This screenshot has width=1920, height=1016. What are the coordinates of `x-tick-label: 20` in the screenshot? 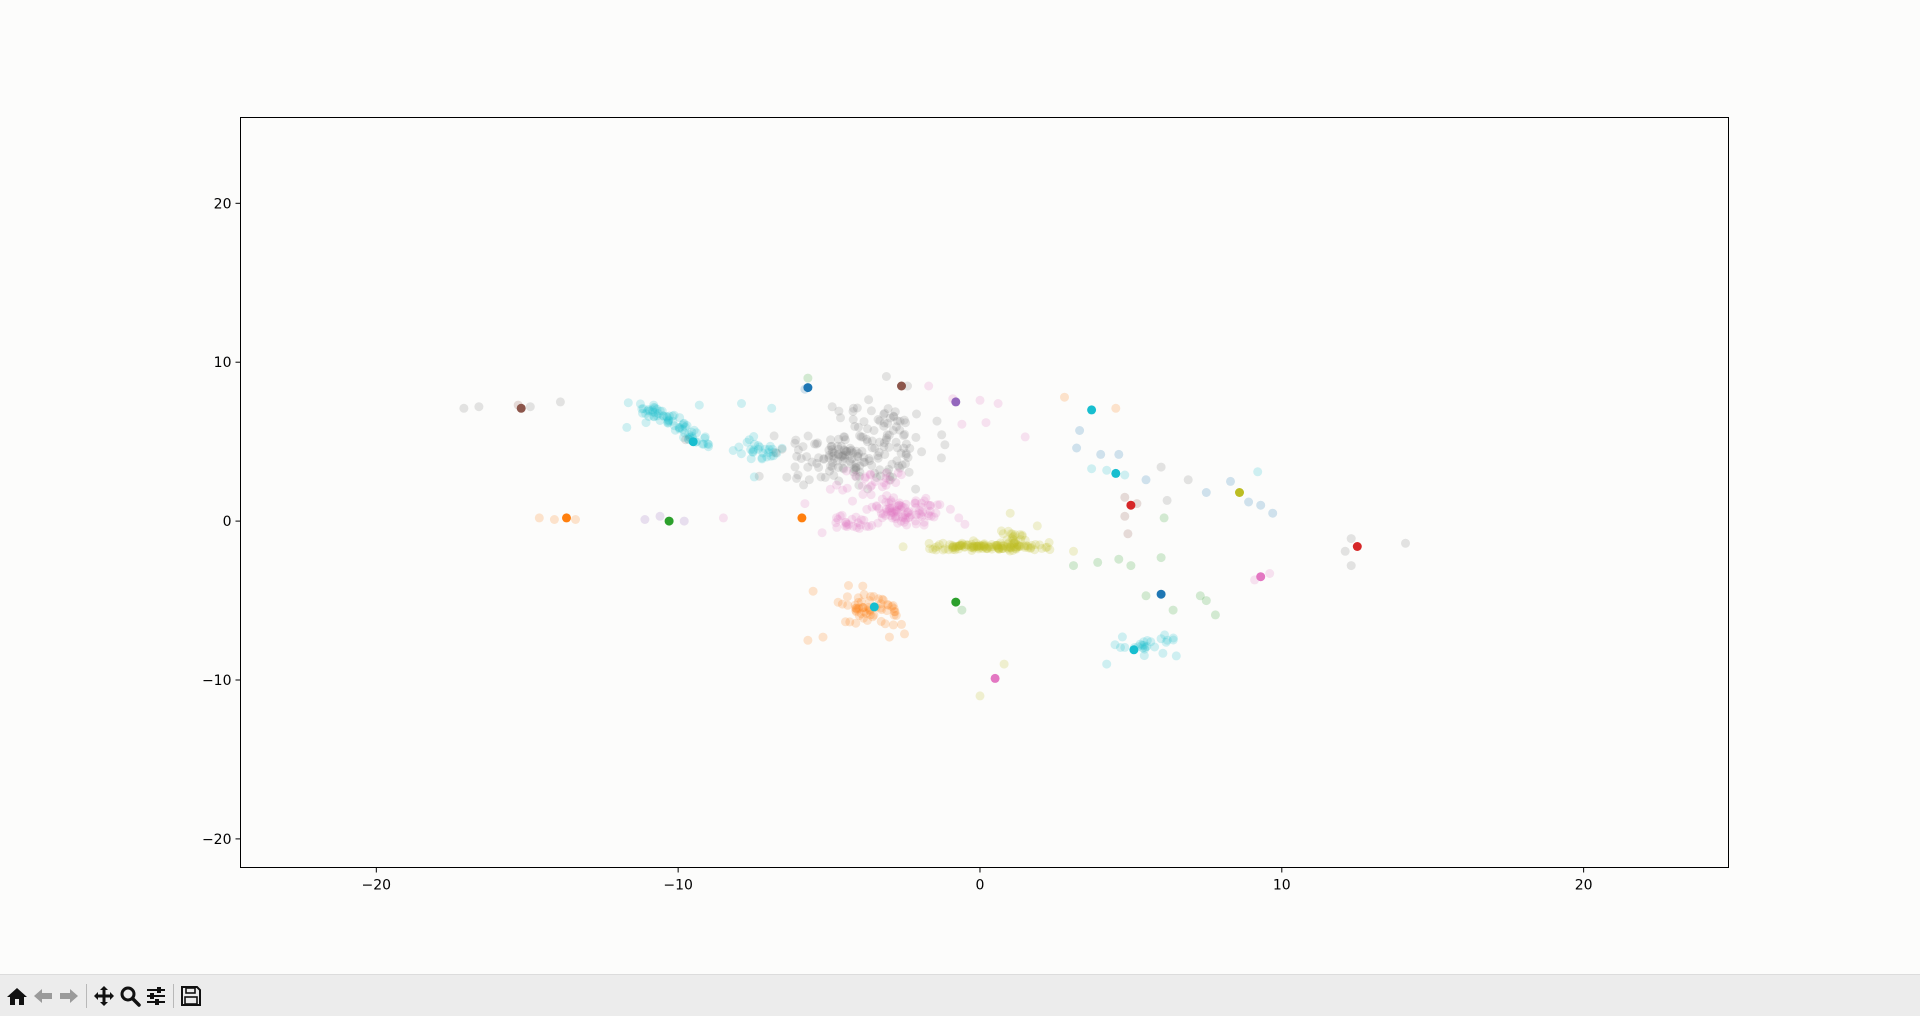 It's located at (1584, 886).